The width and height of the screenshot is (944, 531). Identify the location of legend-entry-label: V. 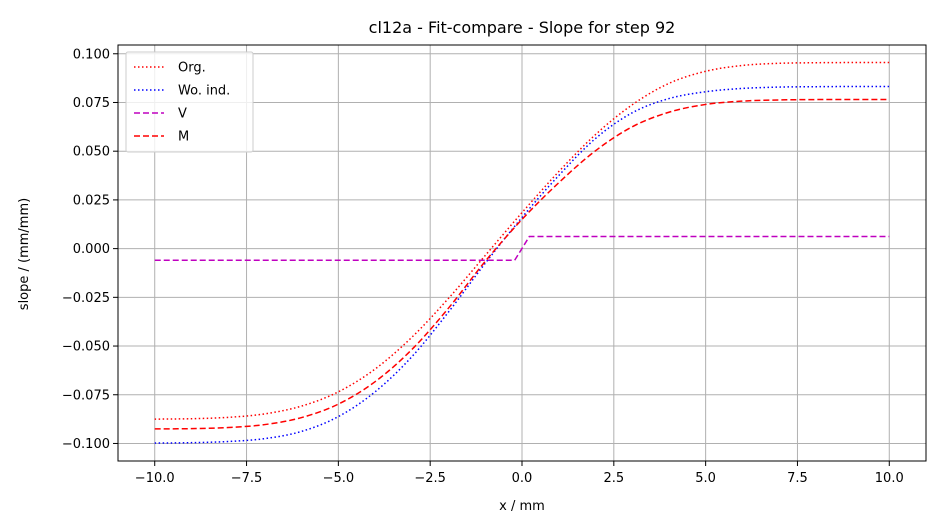
(182, 114).